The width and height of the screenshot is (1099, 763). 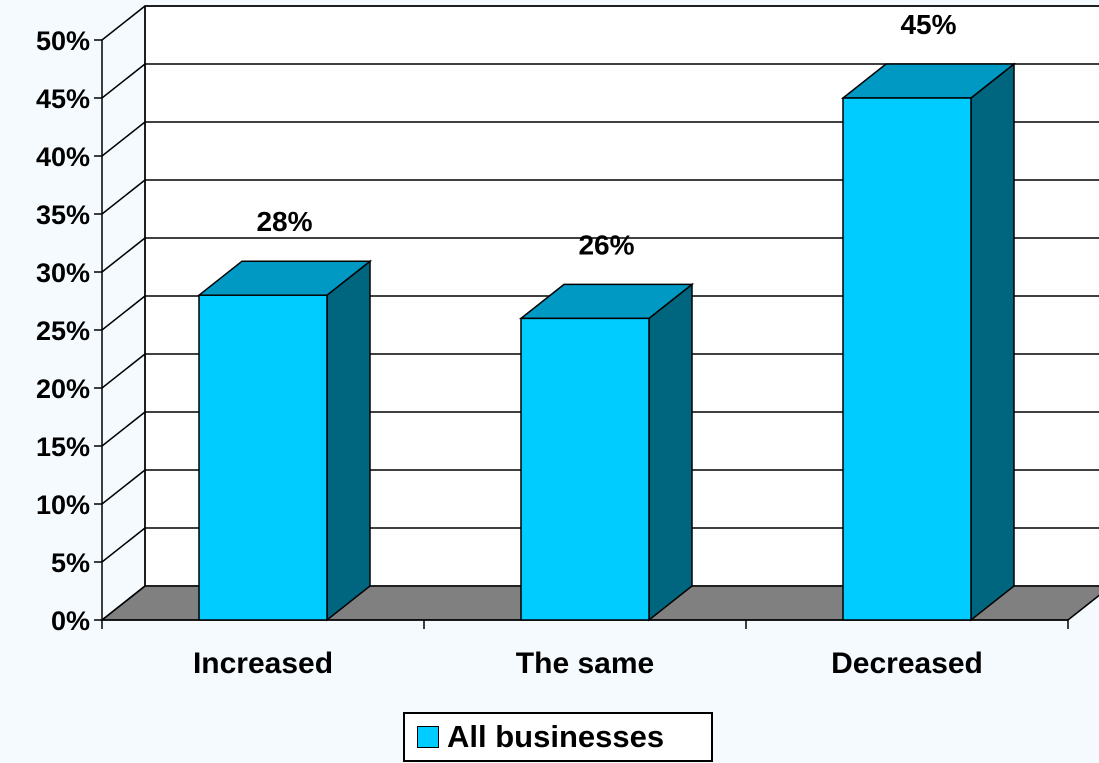 I want to click on y-tick-label: 50%, so click(x=63, y=41).